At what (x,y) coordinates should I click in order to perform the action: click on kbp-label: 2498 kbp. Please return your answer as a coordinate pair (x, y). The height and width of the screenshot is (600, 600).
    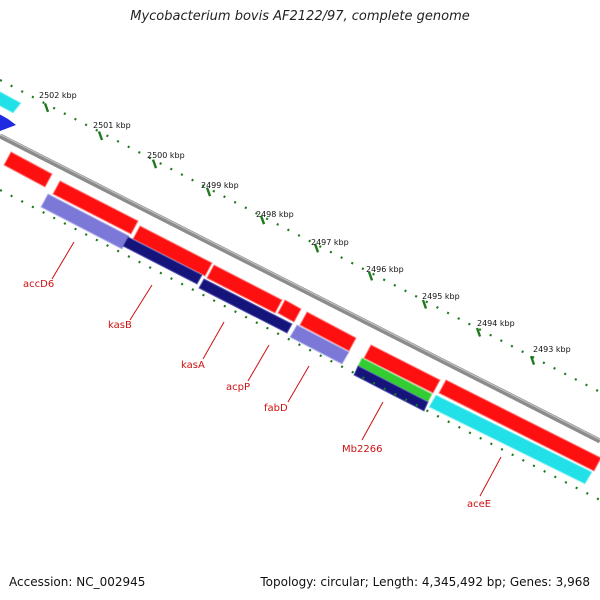
    Looking at the image, I should click on (275, 214).